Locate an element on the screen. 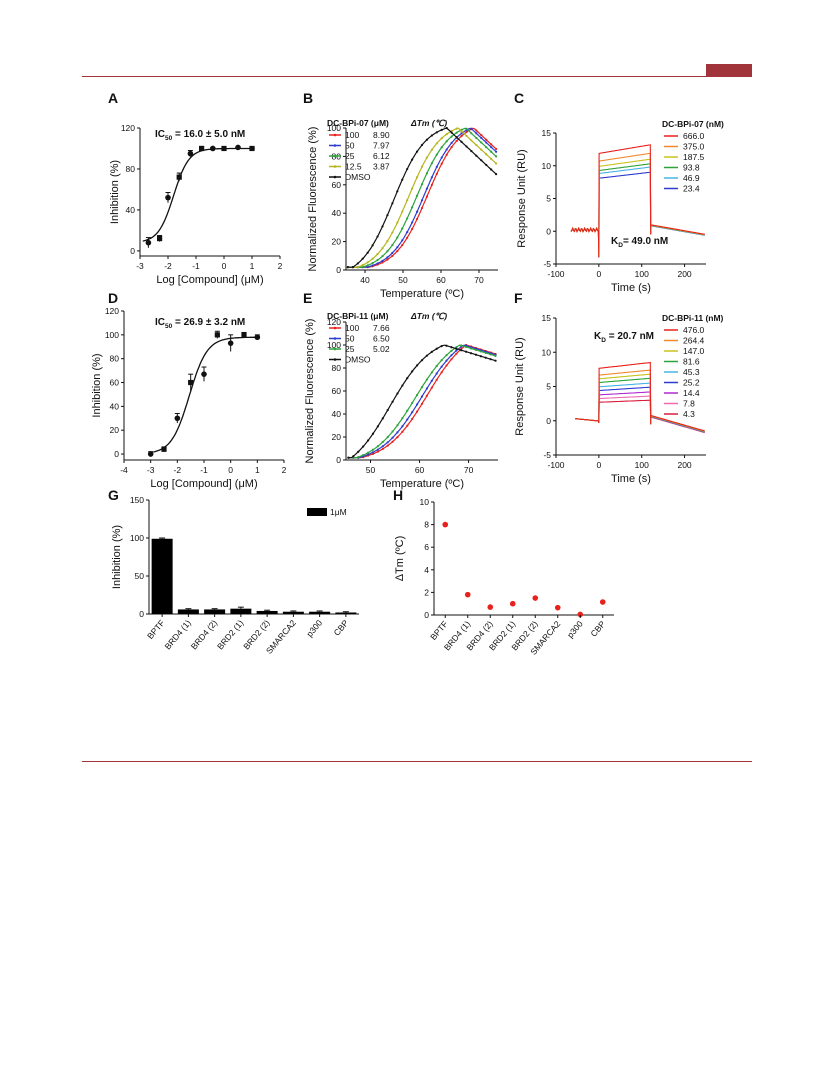 The width and height of the screenshot is (833, 1091). x-tick-label-d: 2 is located at coordinates (284, 470).